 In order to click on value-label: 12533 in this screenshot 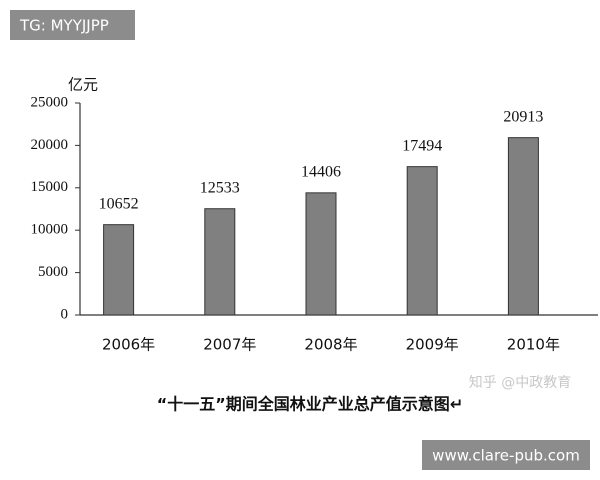, I will do `click(220, 187)`.